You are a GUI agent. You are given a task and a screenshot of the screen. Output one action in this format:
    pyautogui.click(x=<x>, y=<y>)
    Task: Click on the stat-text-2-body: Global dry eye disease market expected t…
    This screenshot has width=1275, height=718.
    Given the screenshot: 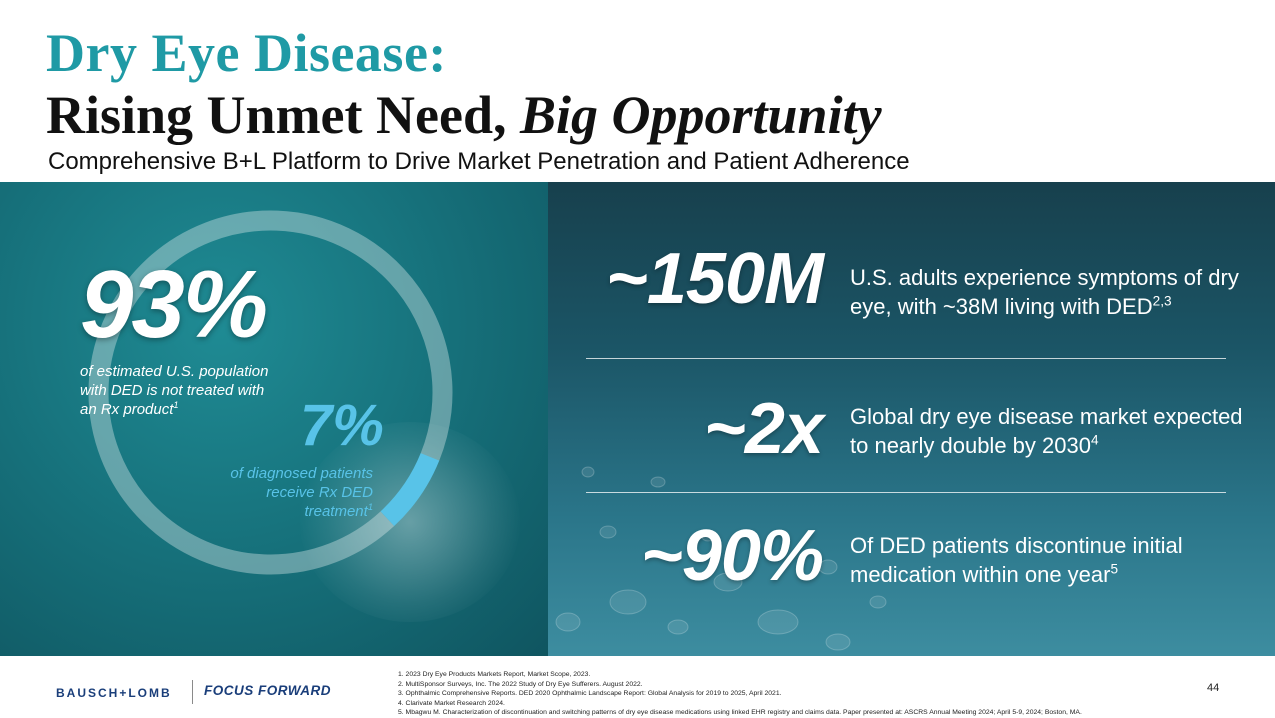 What is the action you would take?
    pyautogui.click(x=1046, y=431)
    